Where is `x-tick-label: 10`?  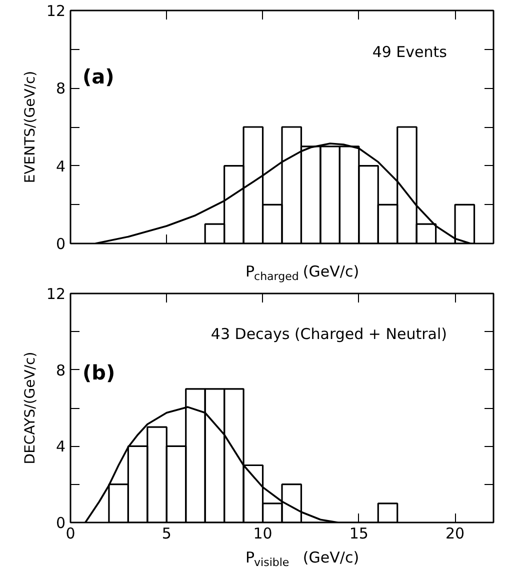 x-tick-label: 10 is located at coordinates (262, 533).